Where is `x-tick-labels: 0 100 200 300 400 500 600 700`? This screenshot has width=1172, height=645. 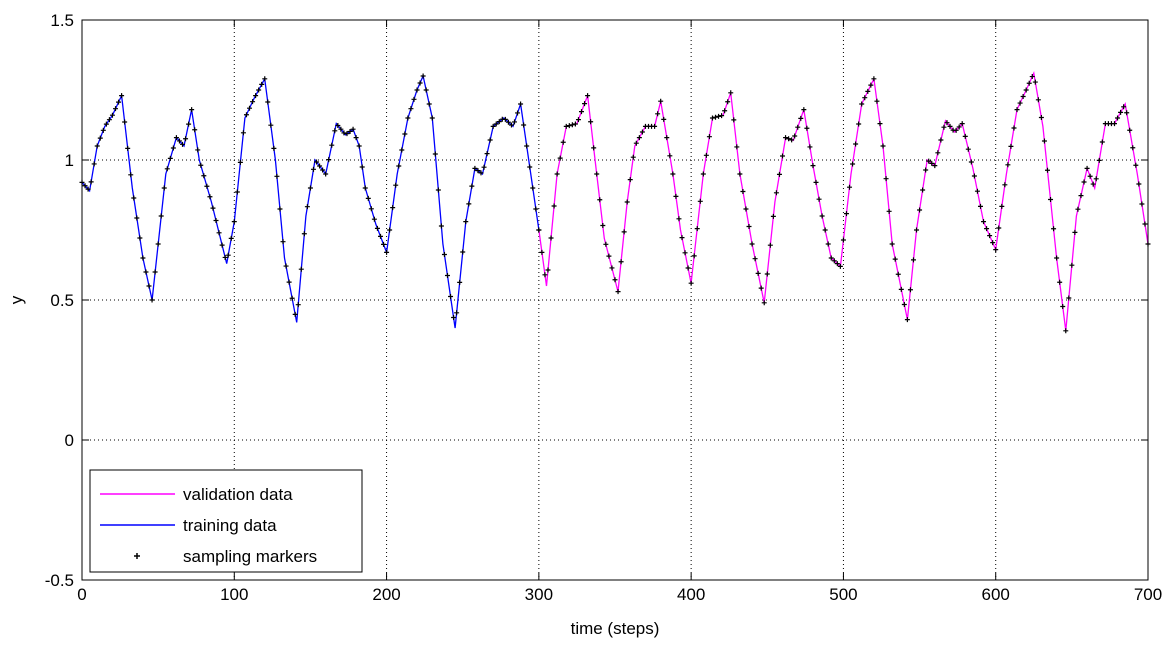 x-tick-labels: 0 100 200 300 400 500 600 700 is located at coordinates (619, 594).